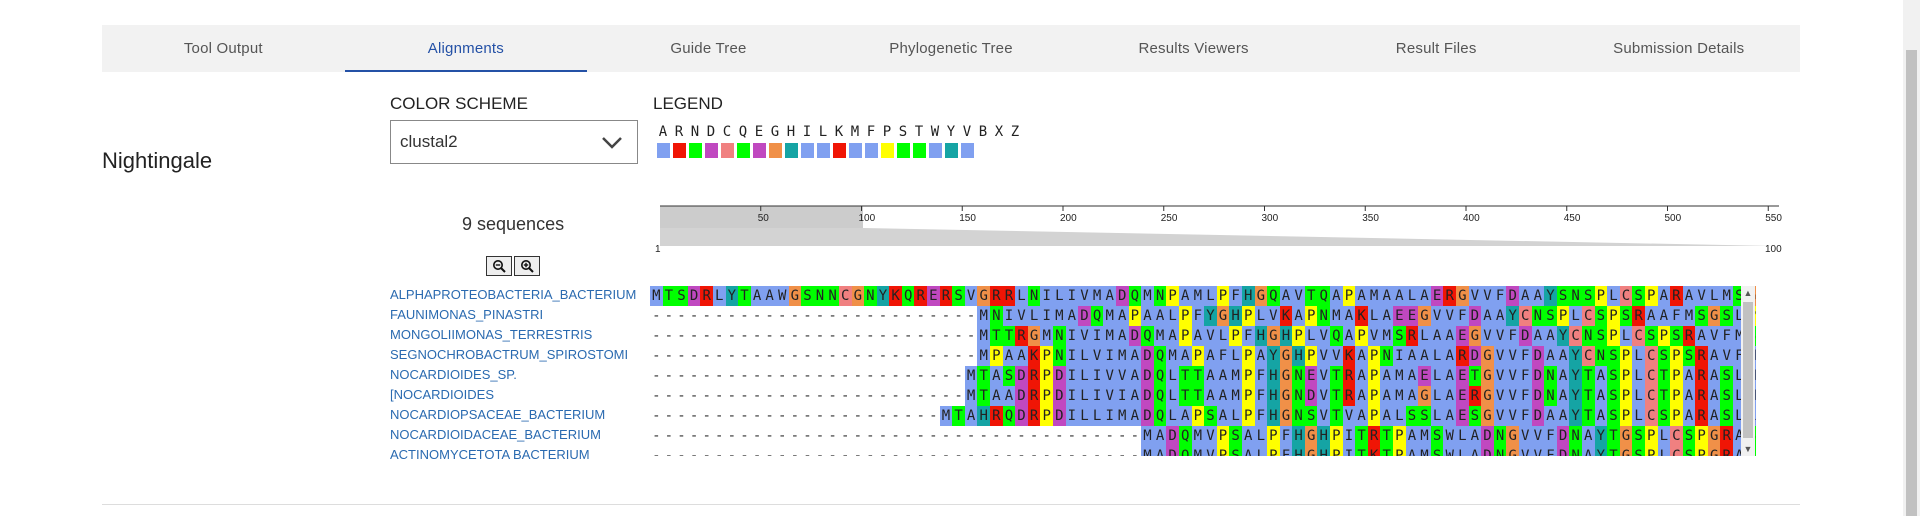  What do you see at coordinates (919, 141) in the screenshot?
I see `legend-item: T` at bounding box center [919, 141].